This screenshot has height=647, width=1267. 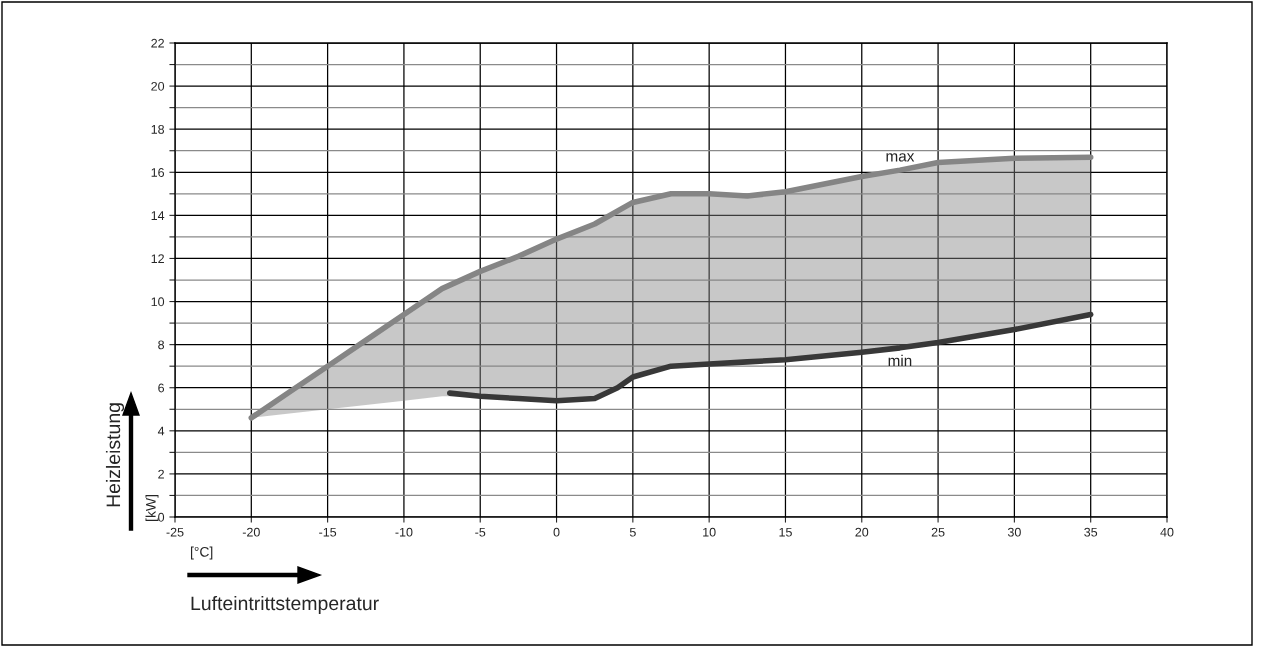 I want to click on y-tick-label: 6, so click(x=161, y=388).